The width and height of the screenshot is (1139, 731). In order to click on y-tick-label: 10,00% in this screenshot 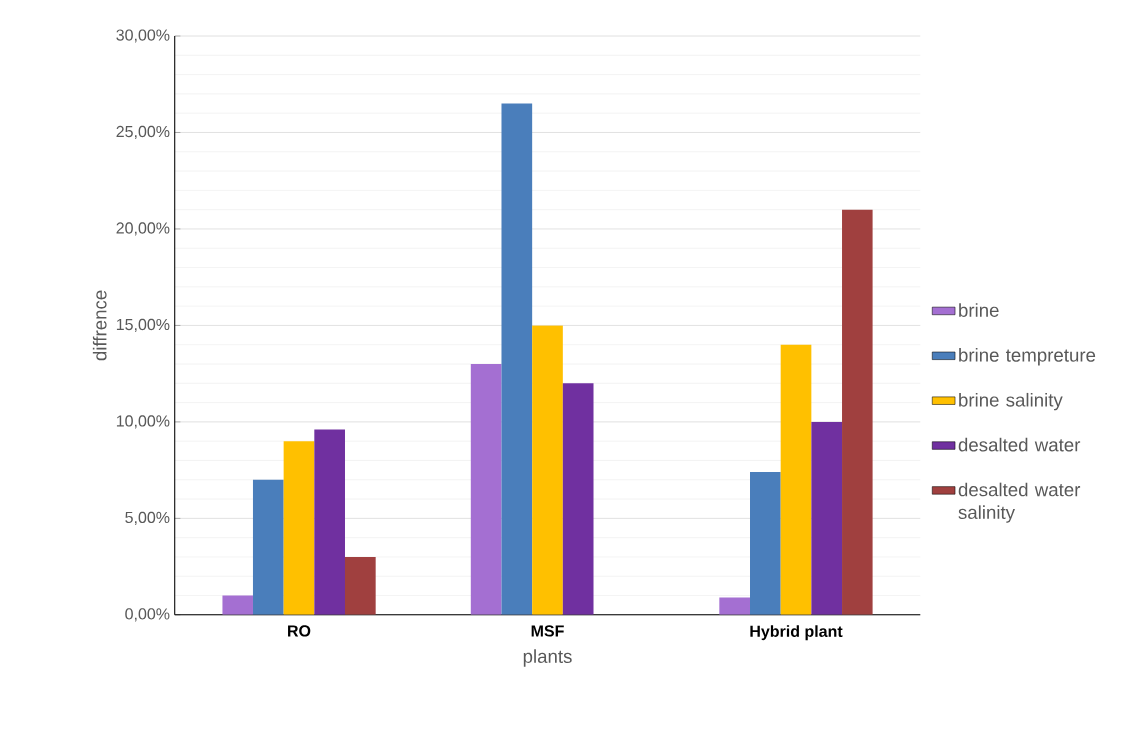, I will do `click(143, 422)`.